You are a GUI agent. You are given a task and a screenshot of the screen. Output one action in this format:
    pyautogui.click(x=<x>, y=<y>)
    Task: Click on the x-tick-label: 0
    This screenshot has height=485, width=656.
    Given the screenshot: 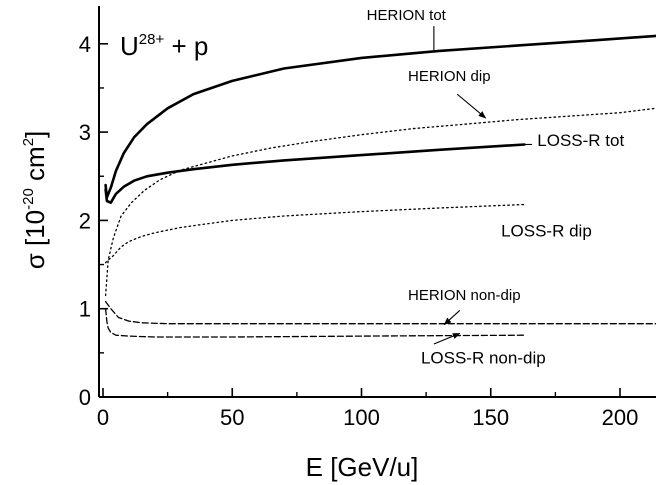 What is the action you would take?
    pyautogui.click(x=103, y=417)
    